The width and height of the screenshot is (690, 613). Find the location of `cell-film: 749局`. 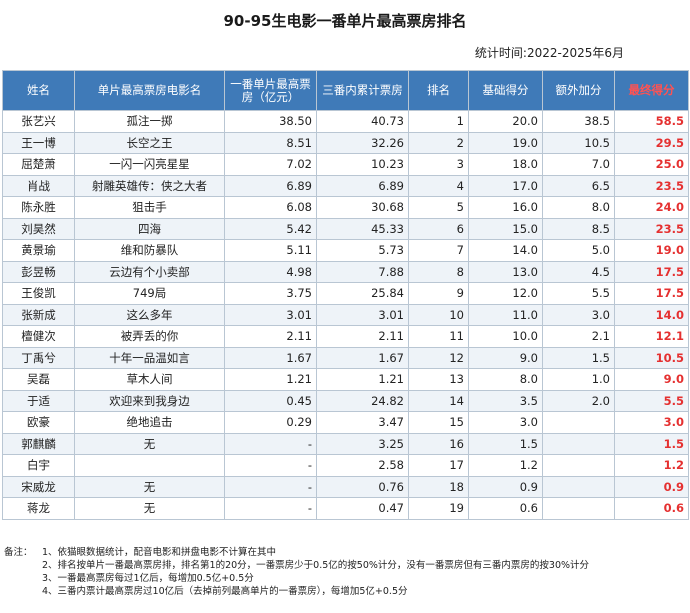

cell-film: 749局 is located at coordinates (149, 293).